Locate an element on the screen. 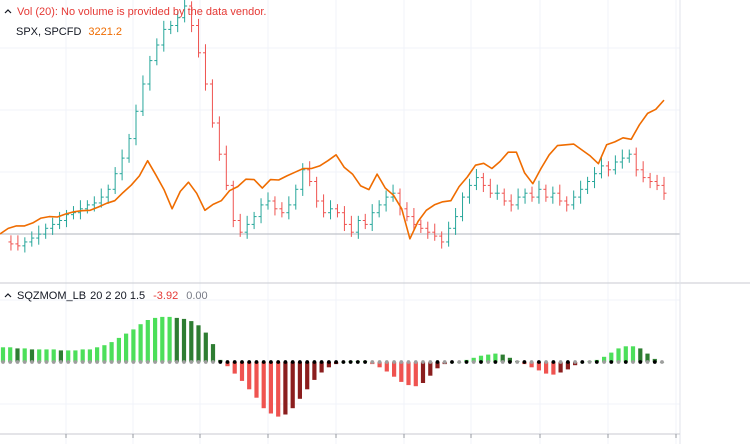 Image resolution: width=750 pixels, height=444 pixels. symbol-legend: SPX, SPCFD 3221.2 is located at coordinates (69, 32).